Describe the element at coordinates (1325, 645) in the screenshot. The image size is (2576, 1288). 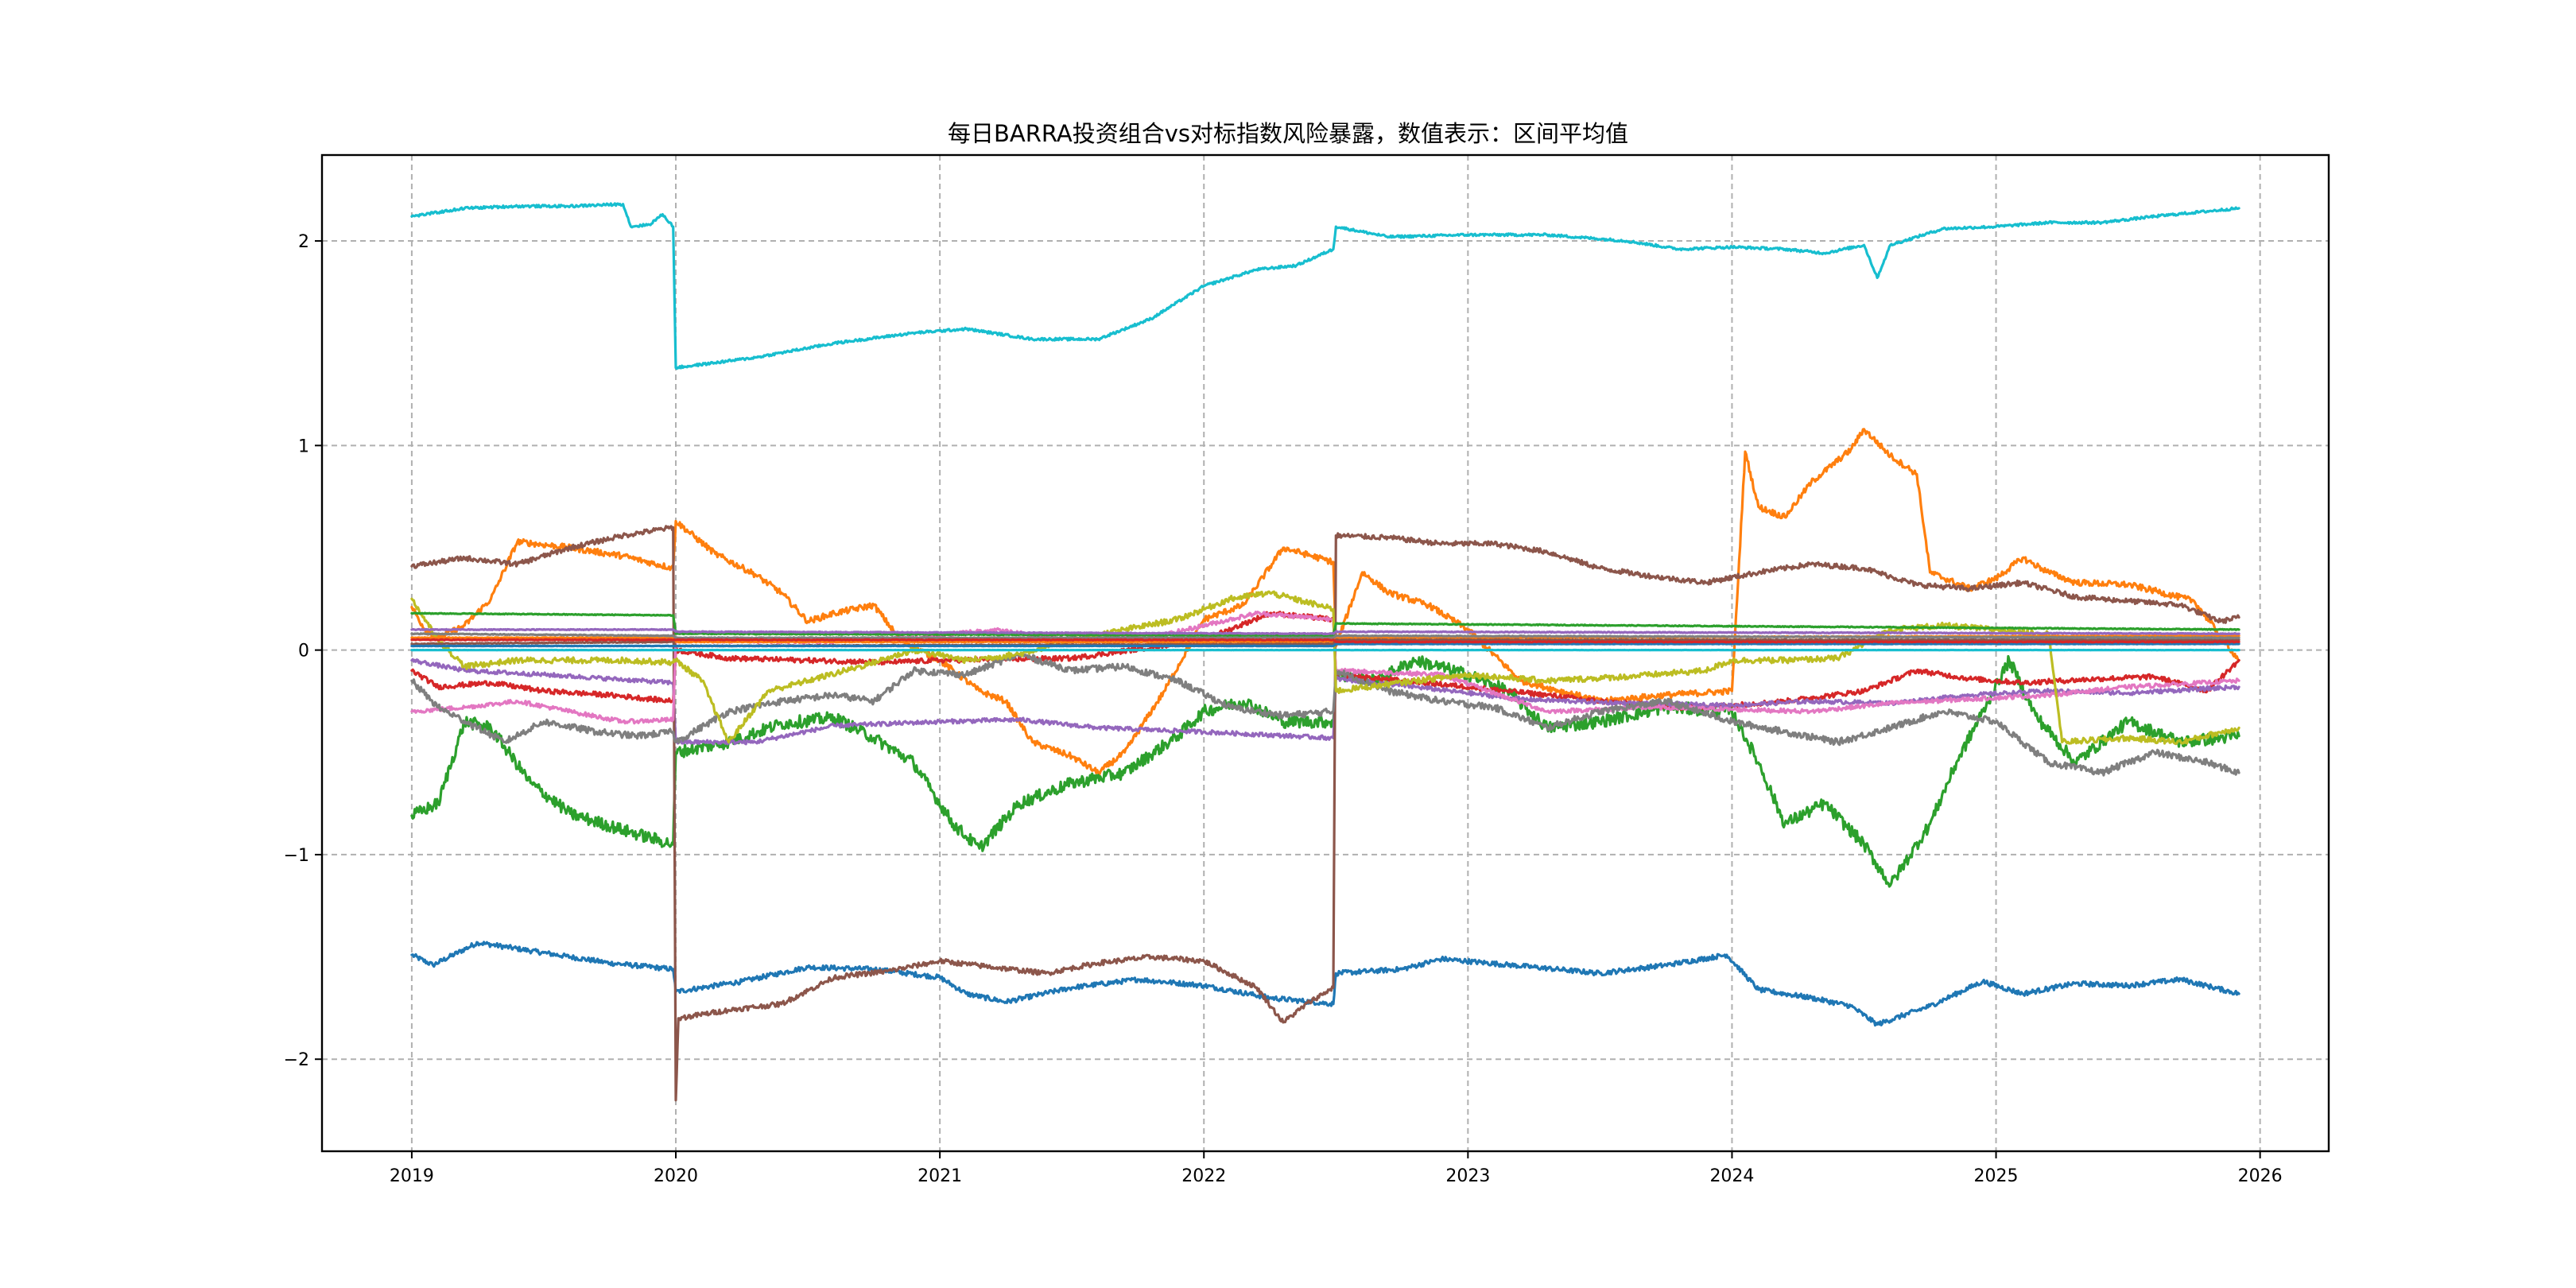
I see `series-flat-blue` at that location.